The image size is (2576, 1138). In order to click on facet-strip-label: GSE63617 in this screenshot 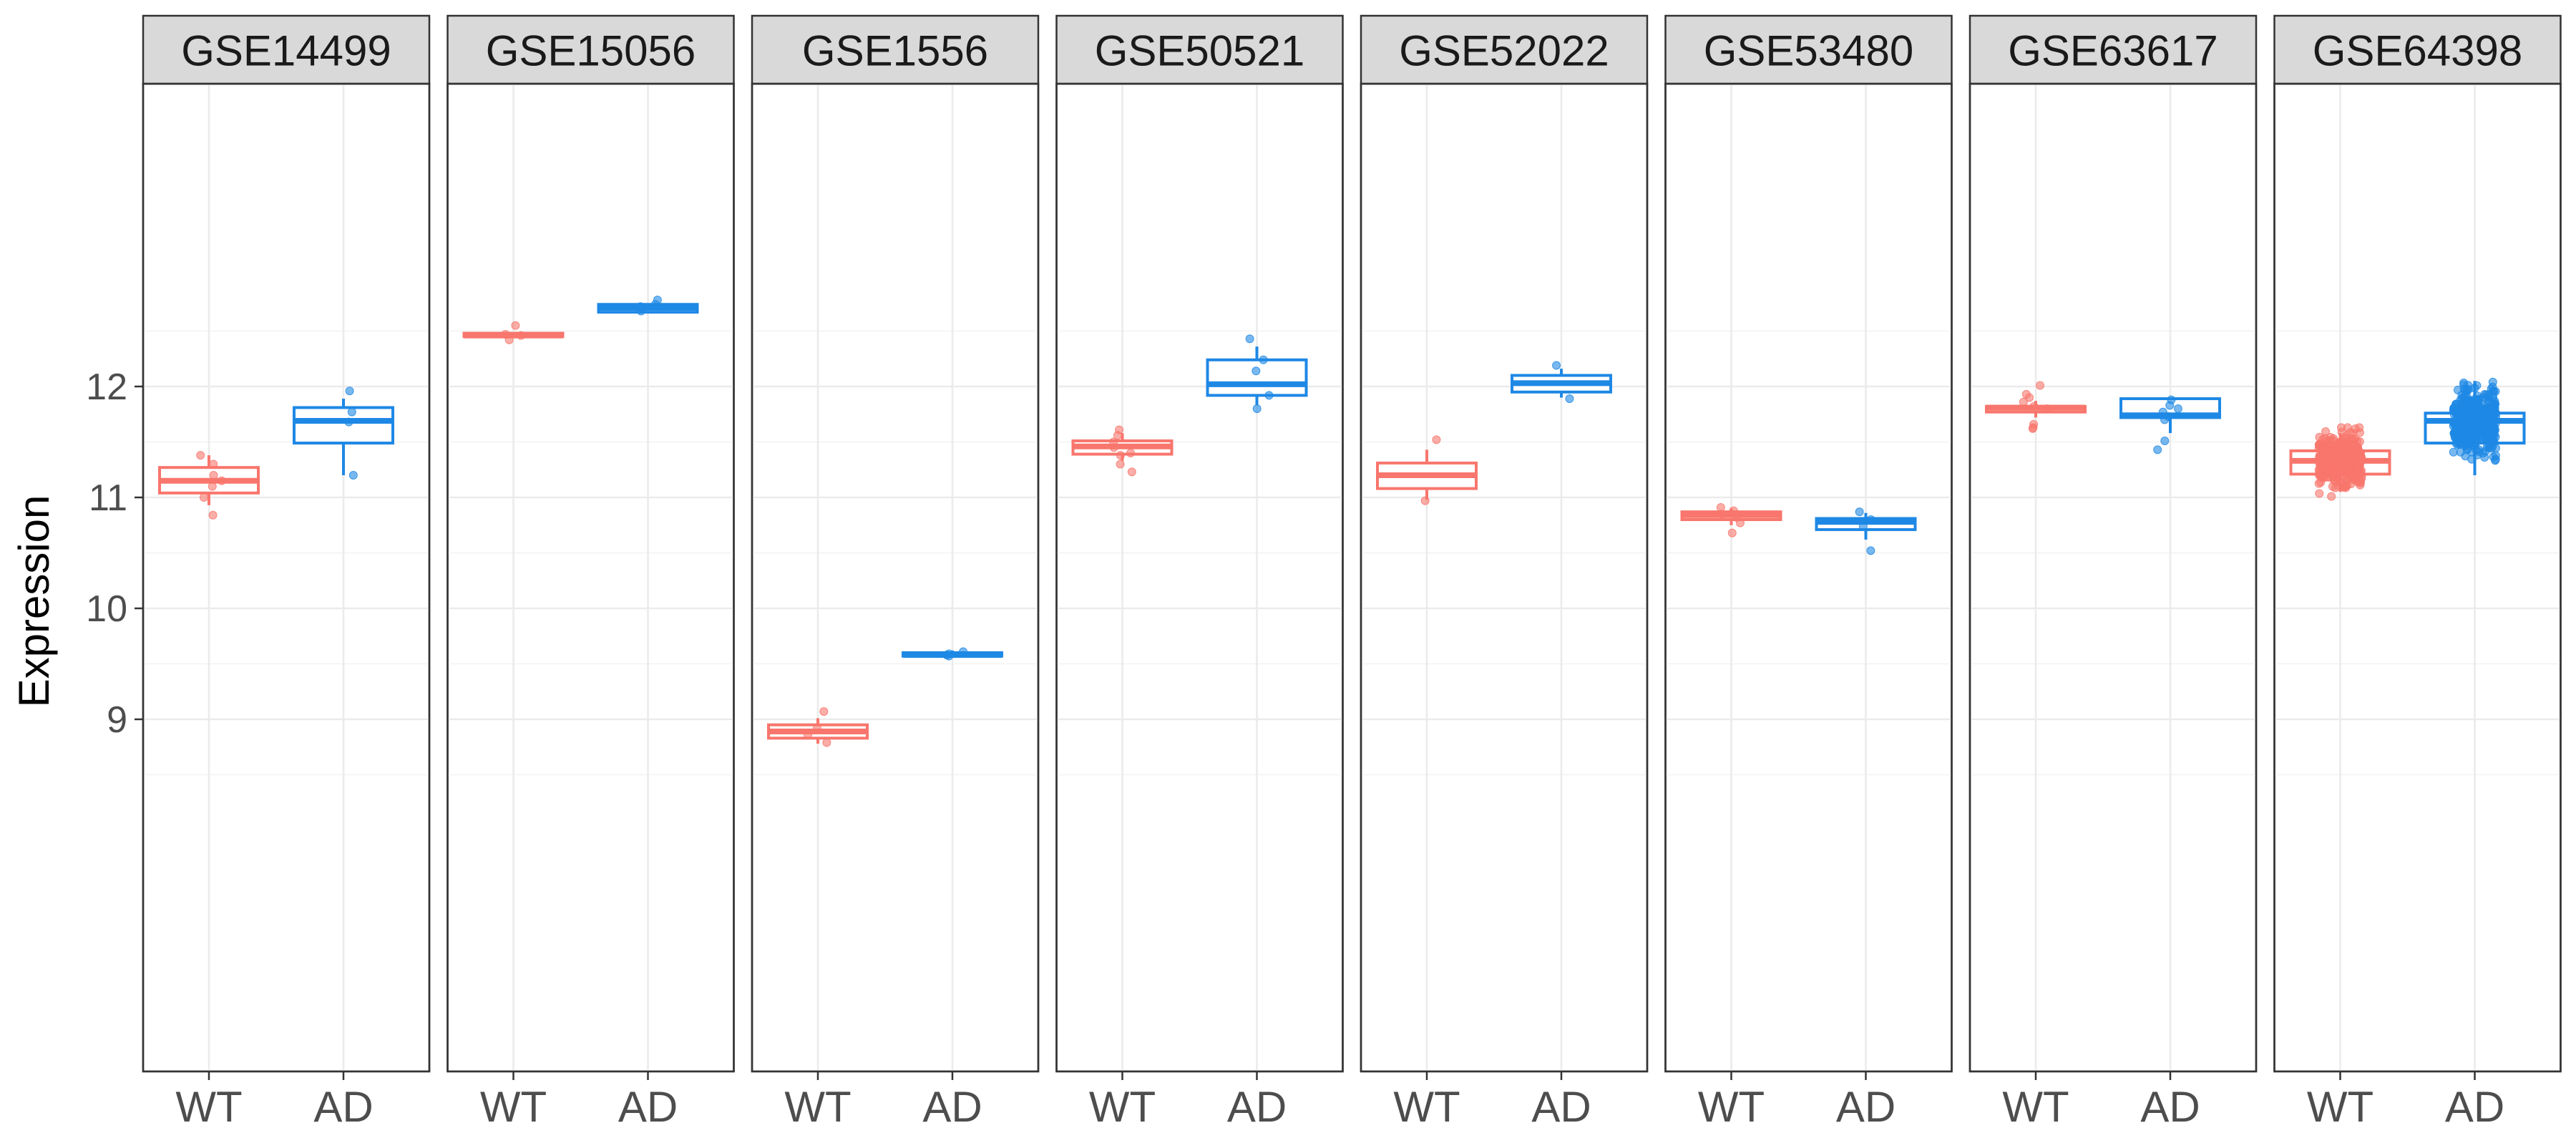, I will do `click(2113, 51)`.